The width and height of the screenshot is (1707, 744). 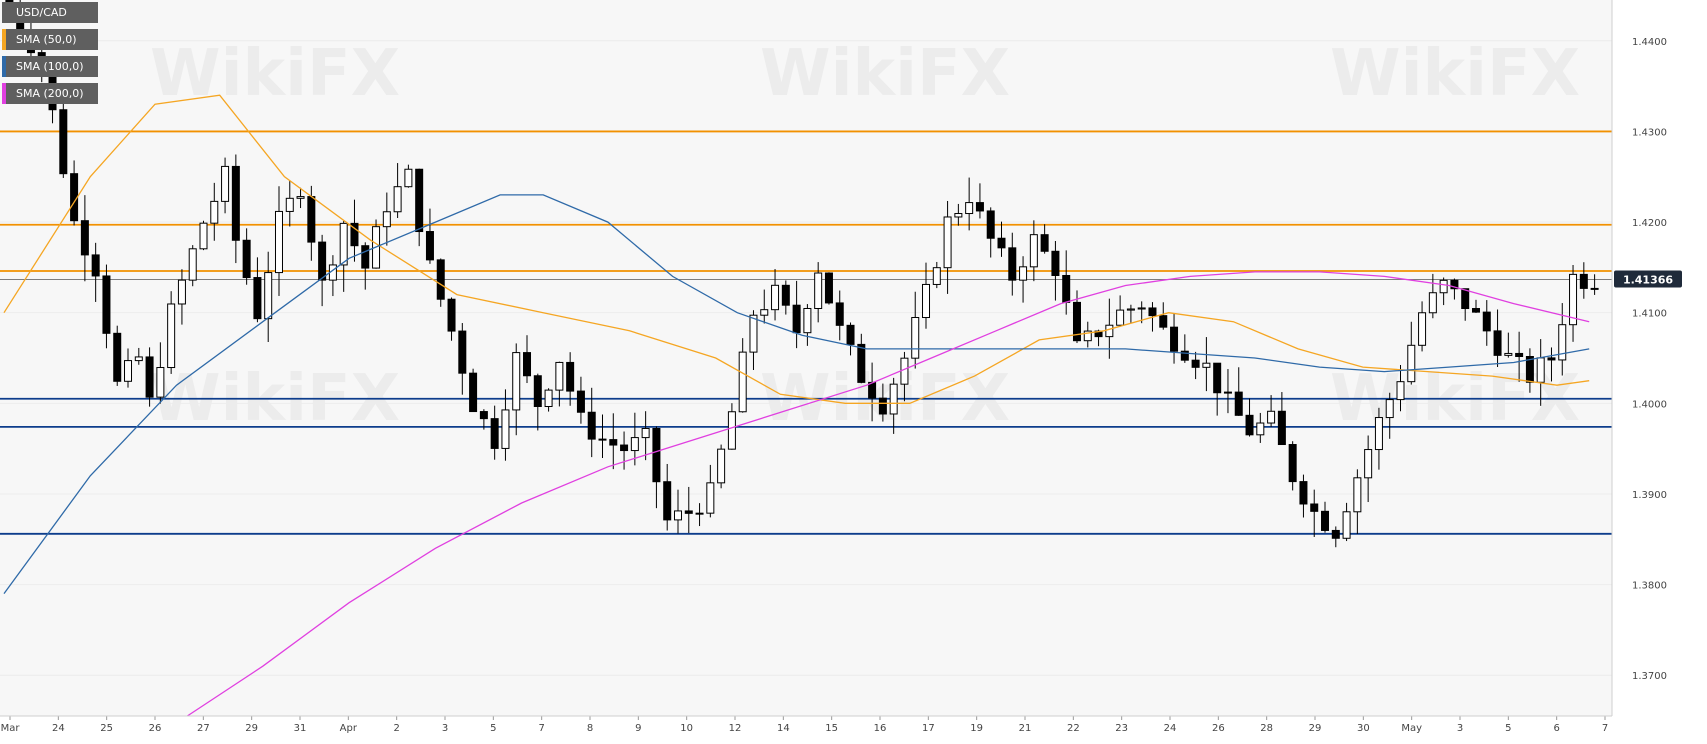 I want to click on x-tick-label-17: 15, so click(x=831, y=728).